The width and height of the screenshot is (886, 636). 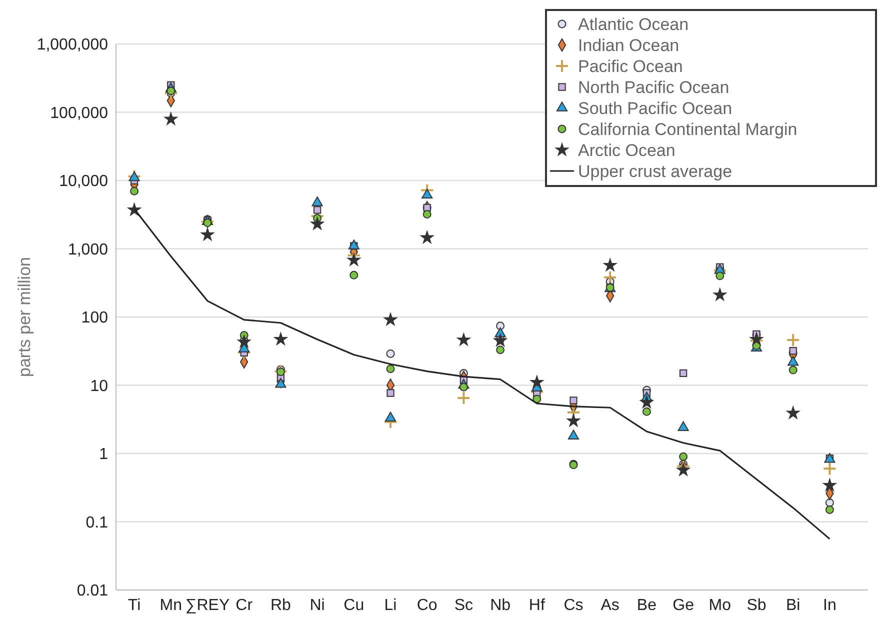 What do you see at coordinates (629, 45) in the screenshot?
I see `legend-label: Indian Ocean` at bounding box center [629, 45].